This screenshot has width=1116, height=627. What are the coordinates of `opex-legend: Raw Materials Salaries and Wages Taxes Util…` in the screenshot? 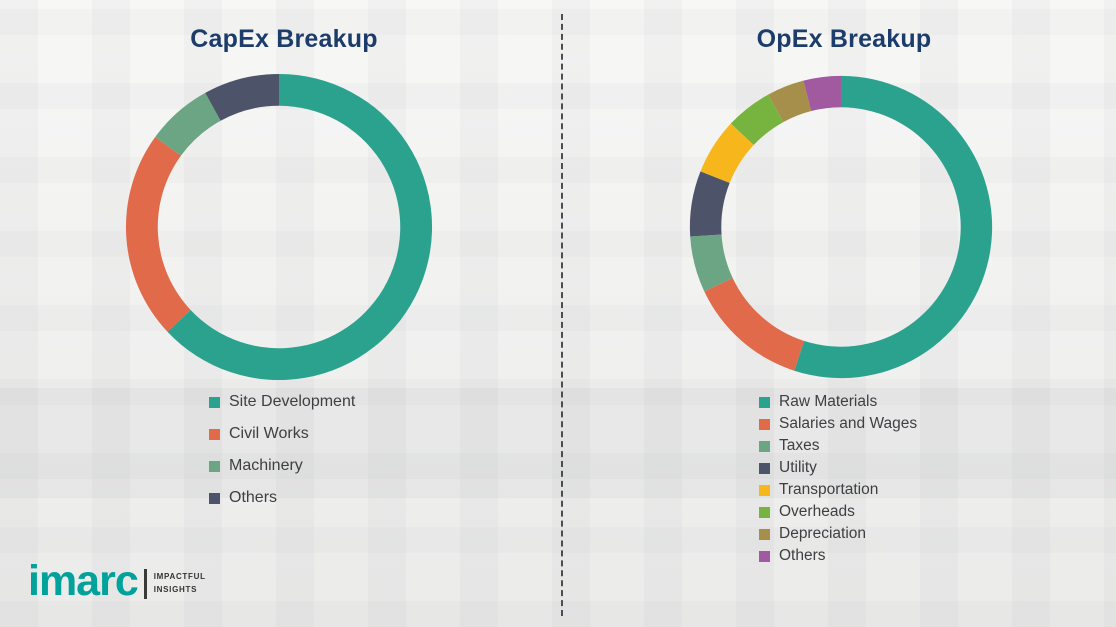 It's located at (838, 479).